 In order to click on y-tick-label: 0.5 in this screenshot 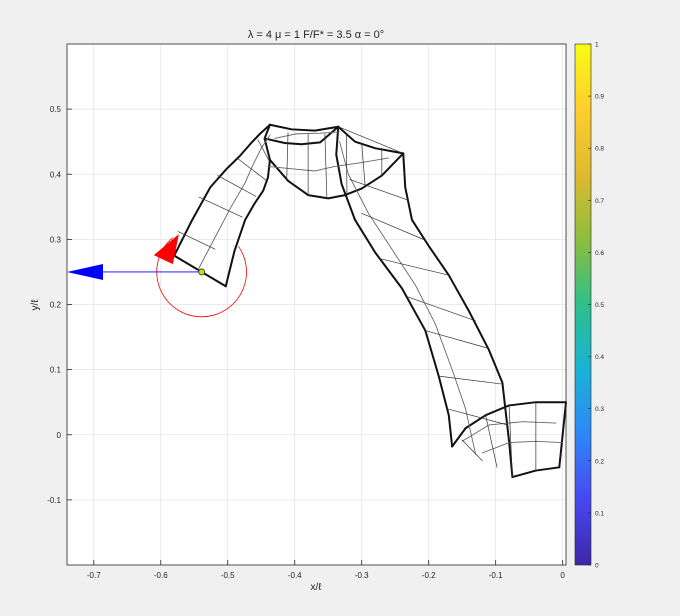, I will do `click(56, 109)`.